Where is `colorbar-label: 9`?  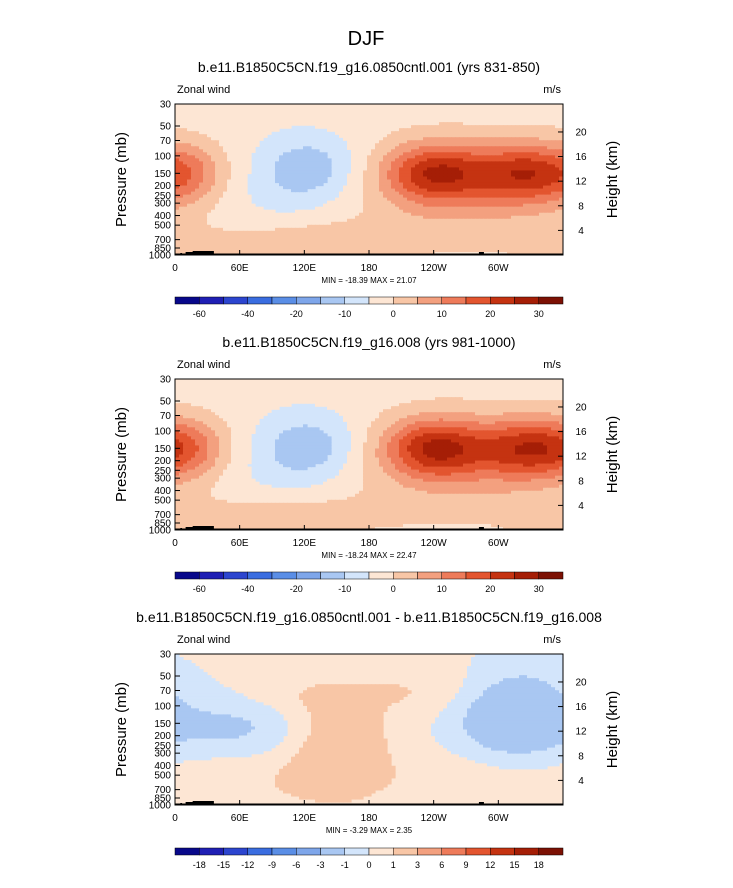 colorbar-label: 9 is located at coordinates (465, 865).